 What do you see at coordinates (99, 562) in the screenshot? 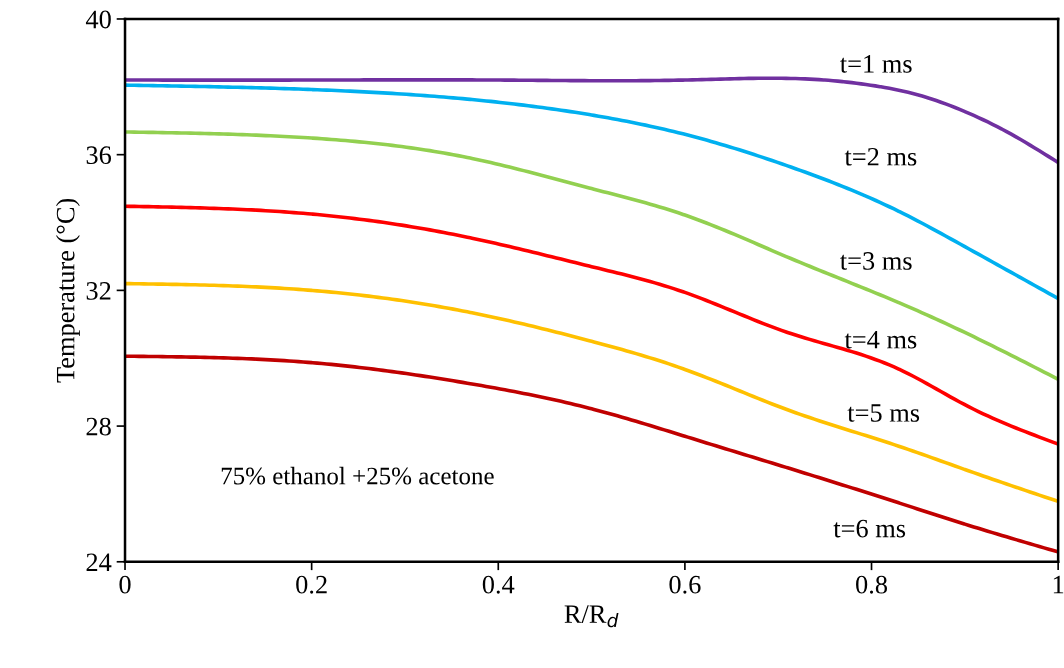
I see `y-tick-label: 24` at bounding box center [99, 562].